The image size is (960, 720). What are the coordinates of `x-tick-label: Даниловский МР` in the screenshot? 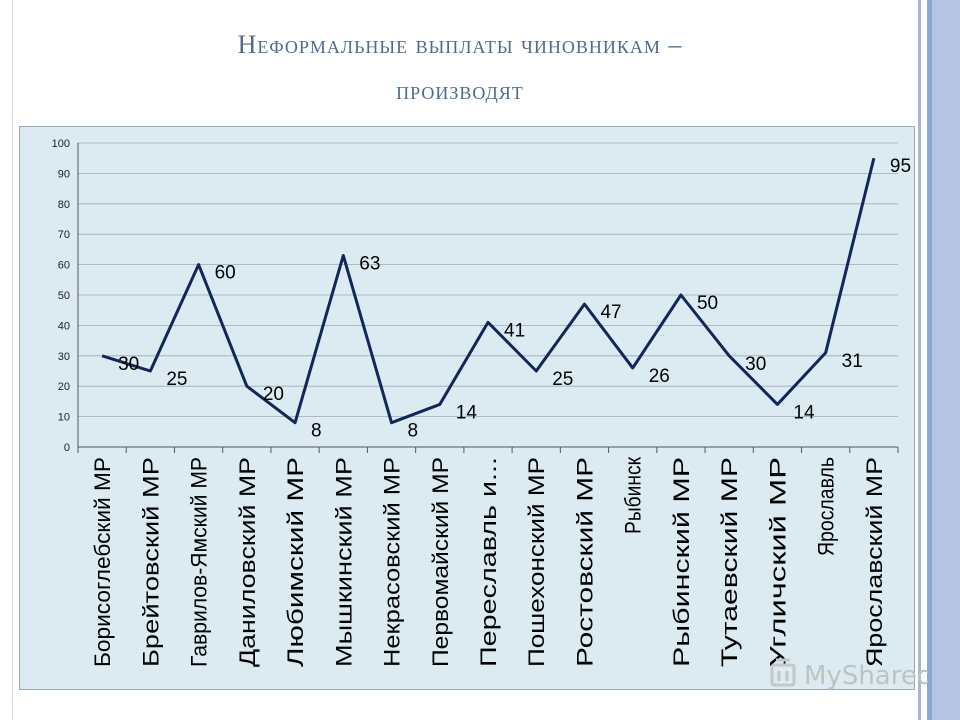 It's located at (247, 562).